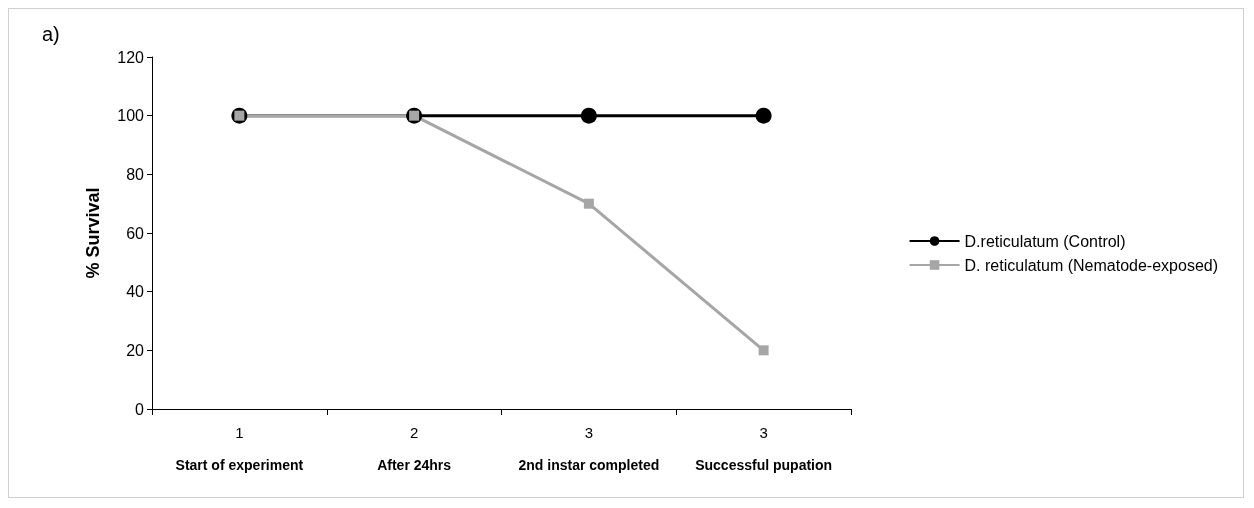 The height and width of the screenshot is (508, 1254). Describe the element at coordinates (414, 448) in the screenshot. I see `x-tick-label: 2 After 24hrs` at that location.